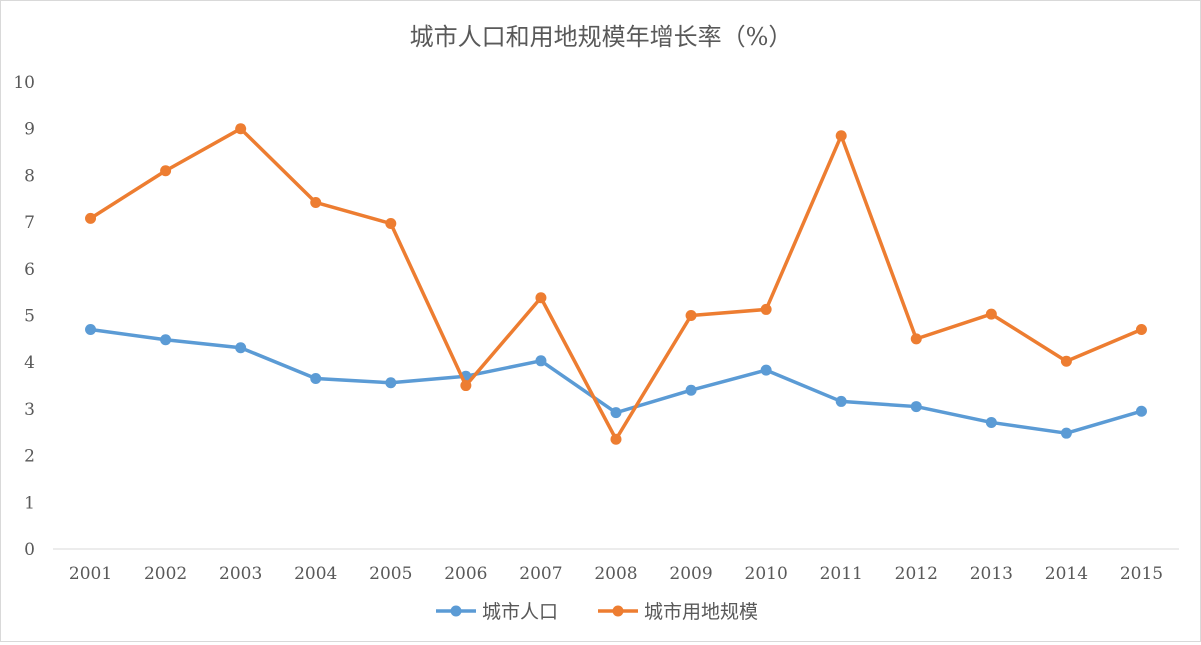 The image size is (1201, 645). What do you see at coordinates (29, 223) in the screenshot?
I see `y-tick-label: 7` at bounding box center [29, 223].